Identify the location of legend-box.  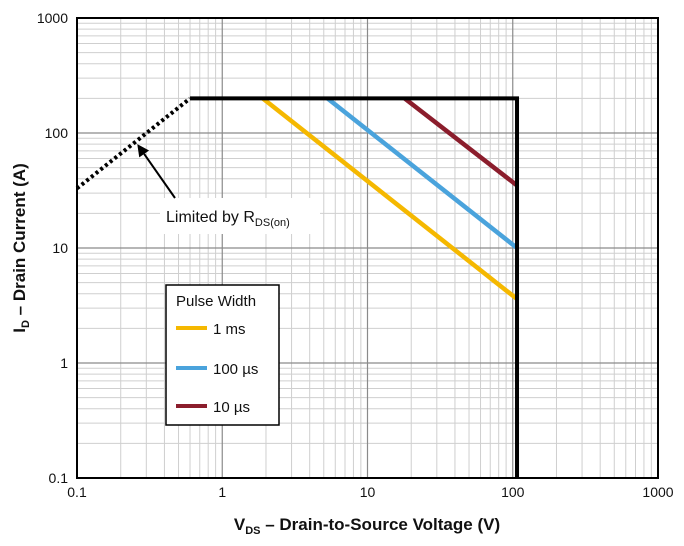
(222, 355).